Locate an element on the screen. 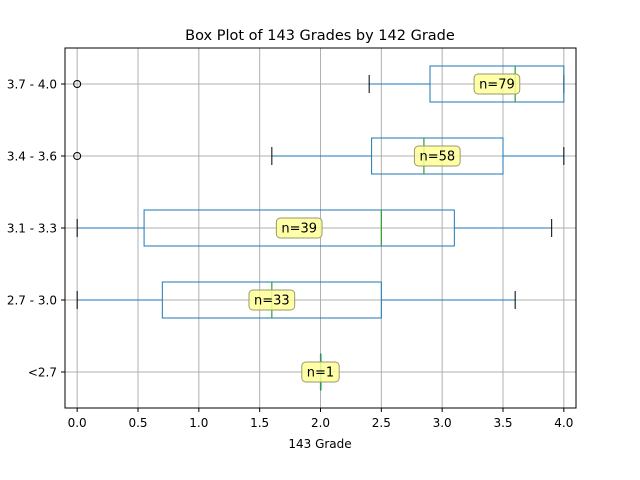 The image size is (640, 480). x-tick-label: 3.5 is located at coordinates (502, 423).